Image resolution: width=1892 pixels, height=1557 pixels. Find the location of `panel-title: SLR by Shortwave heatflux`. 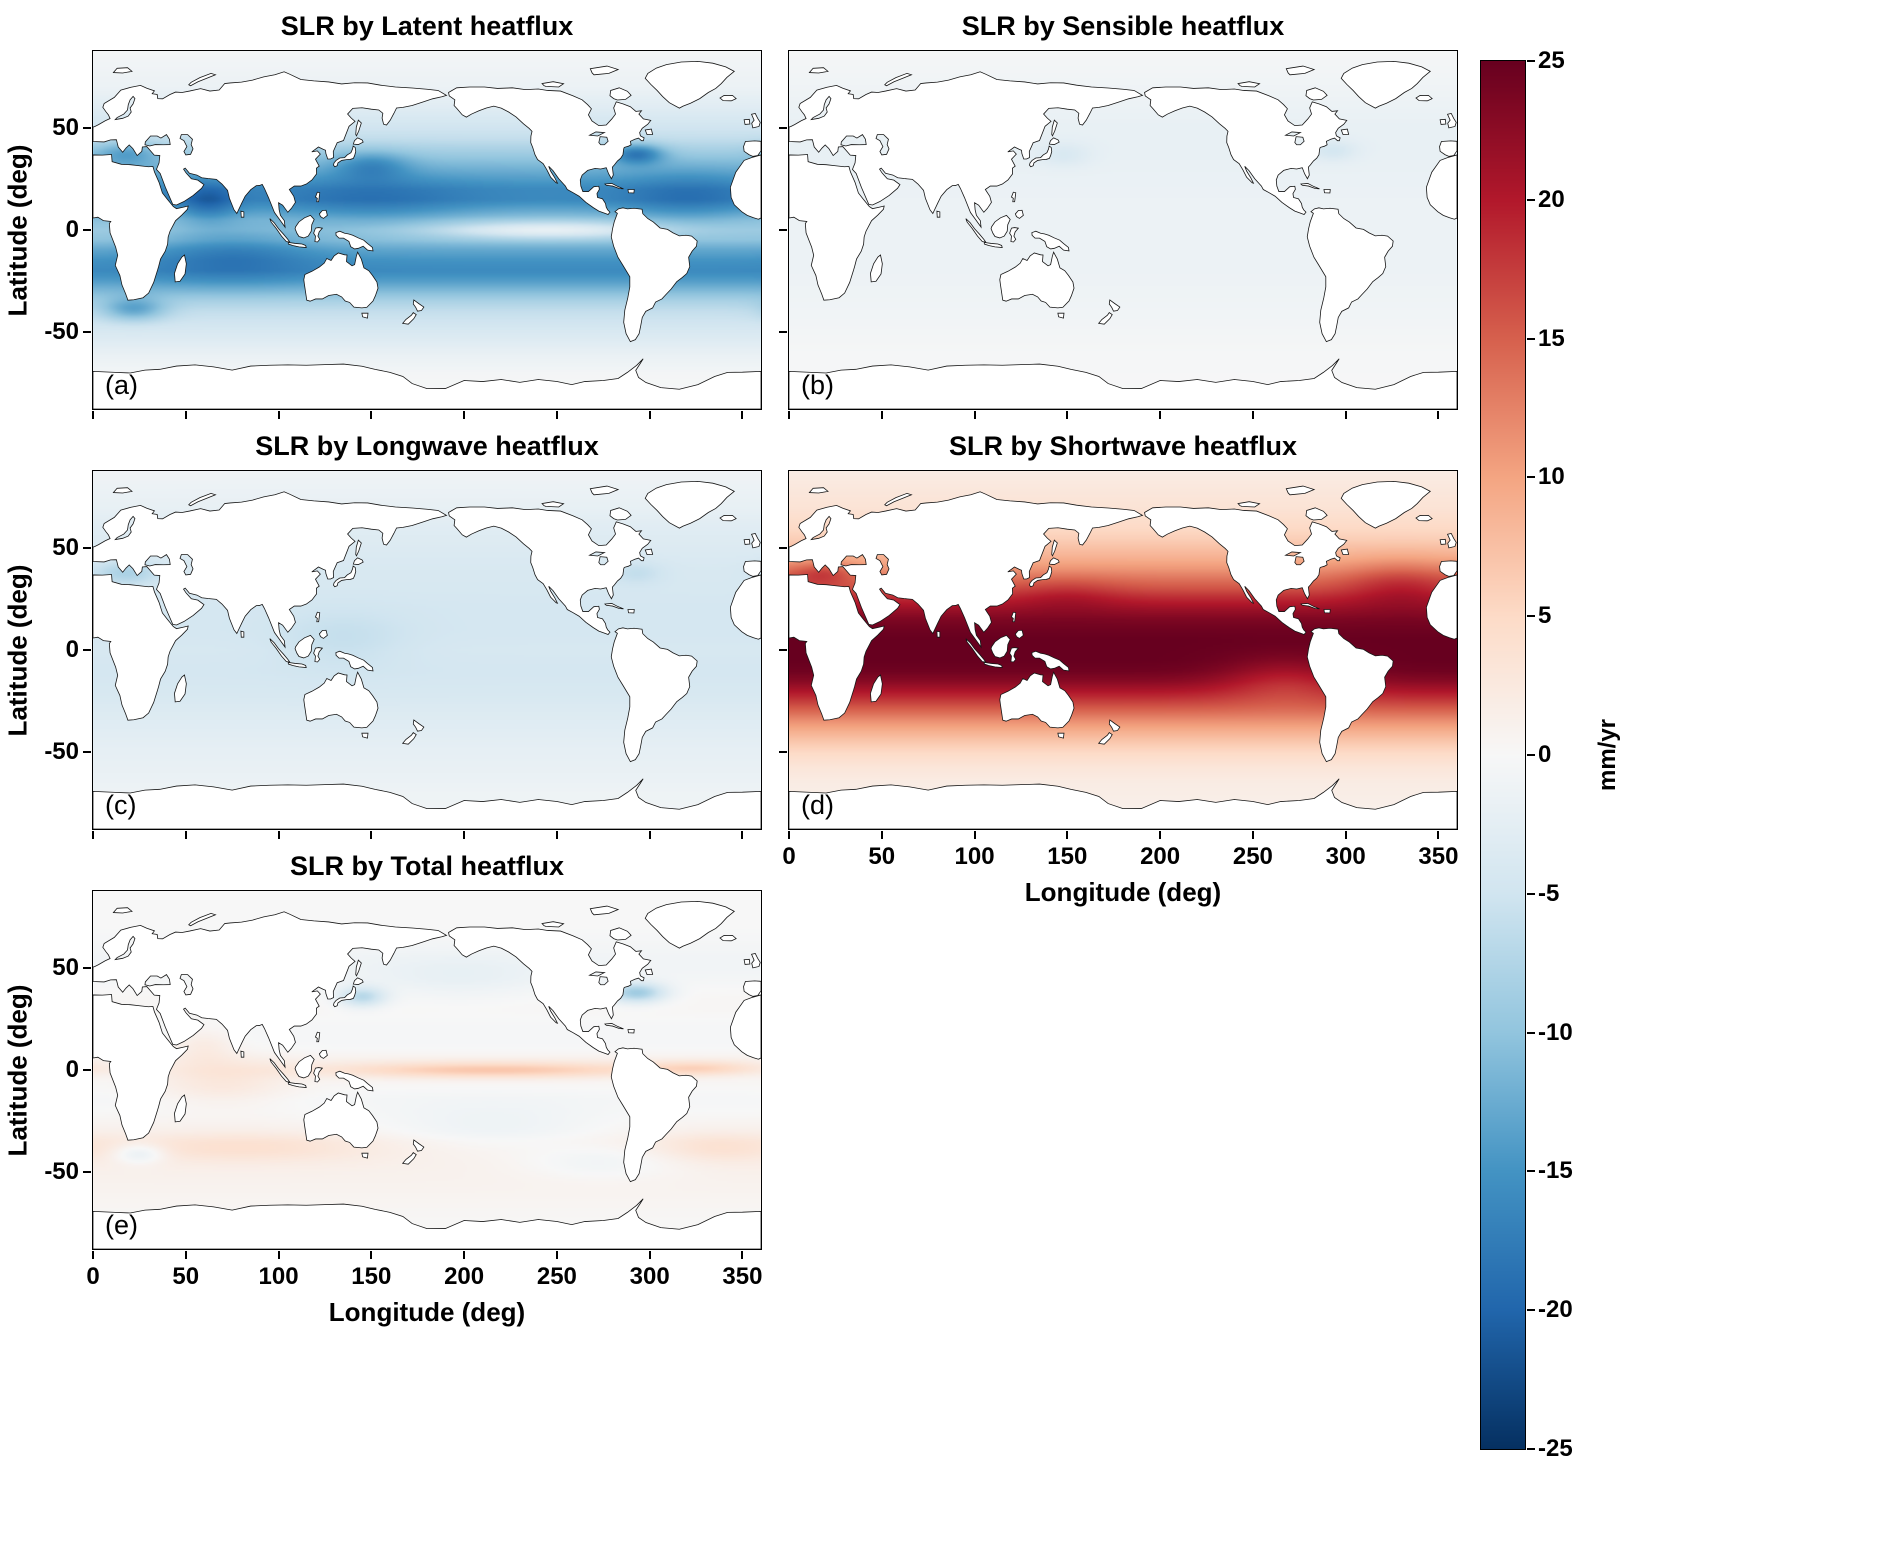

panel-title: SLR by Shortwave heatflux is located at coordinates (1123, 446).